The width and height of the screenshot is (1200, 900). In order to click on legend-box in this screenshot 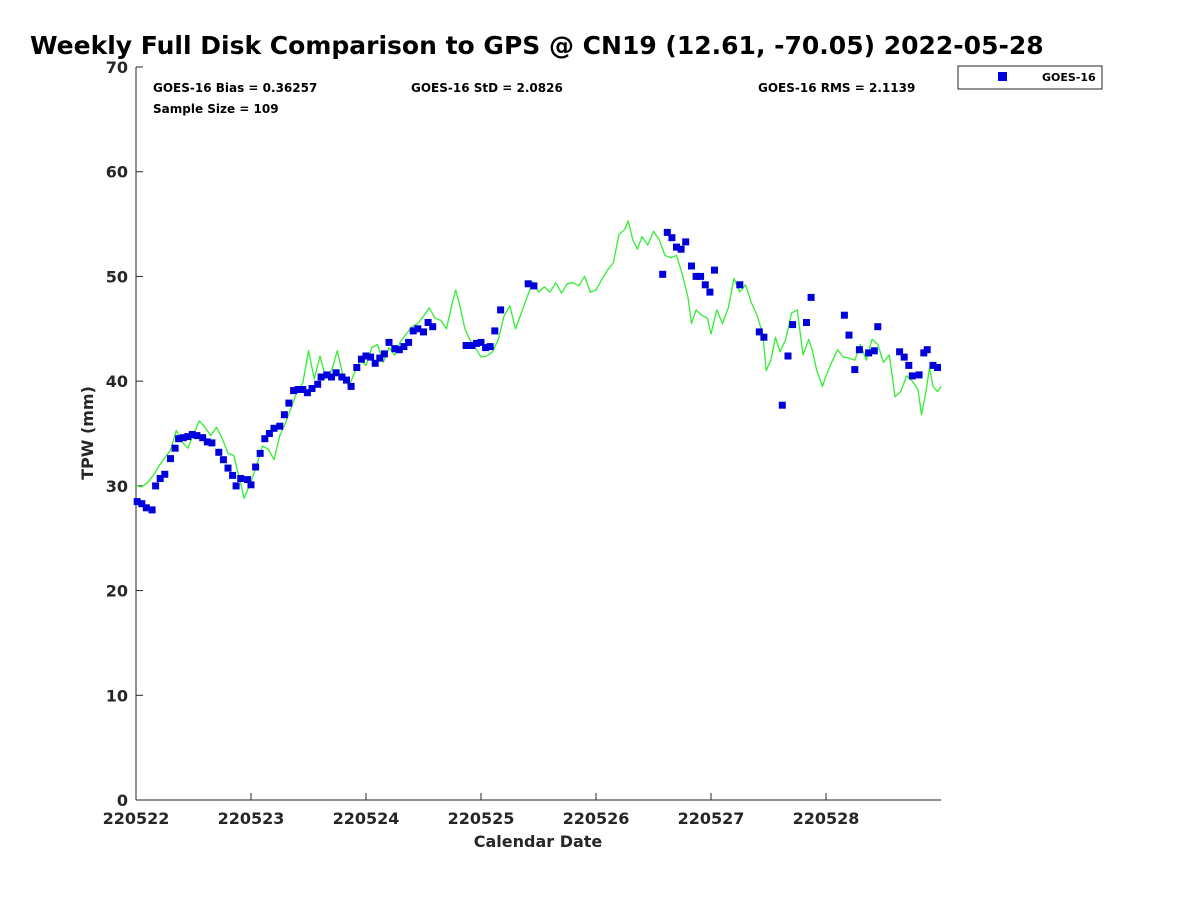, I will do `click(1030, 77)`.